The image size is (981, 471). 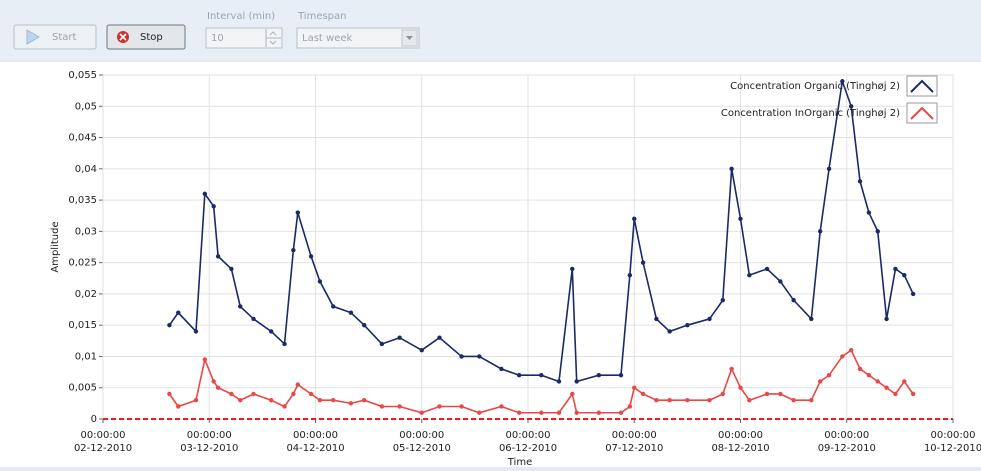 I want to click on x-tick-date: 10-12-2010, so click(x=952, y=448).